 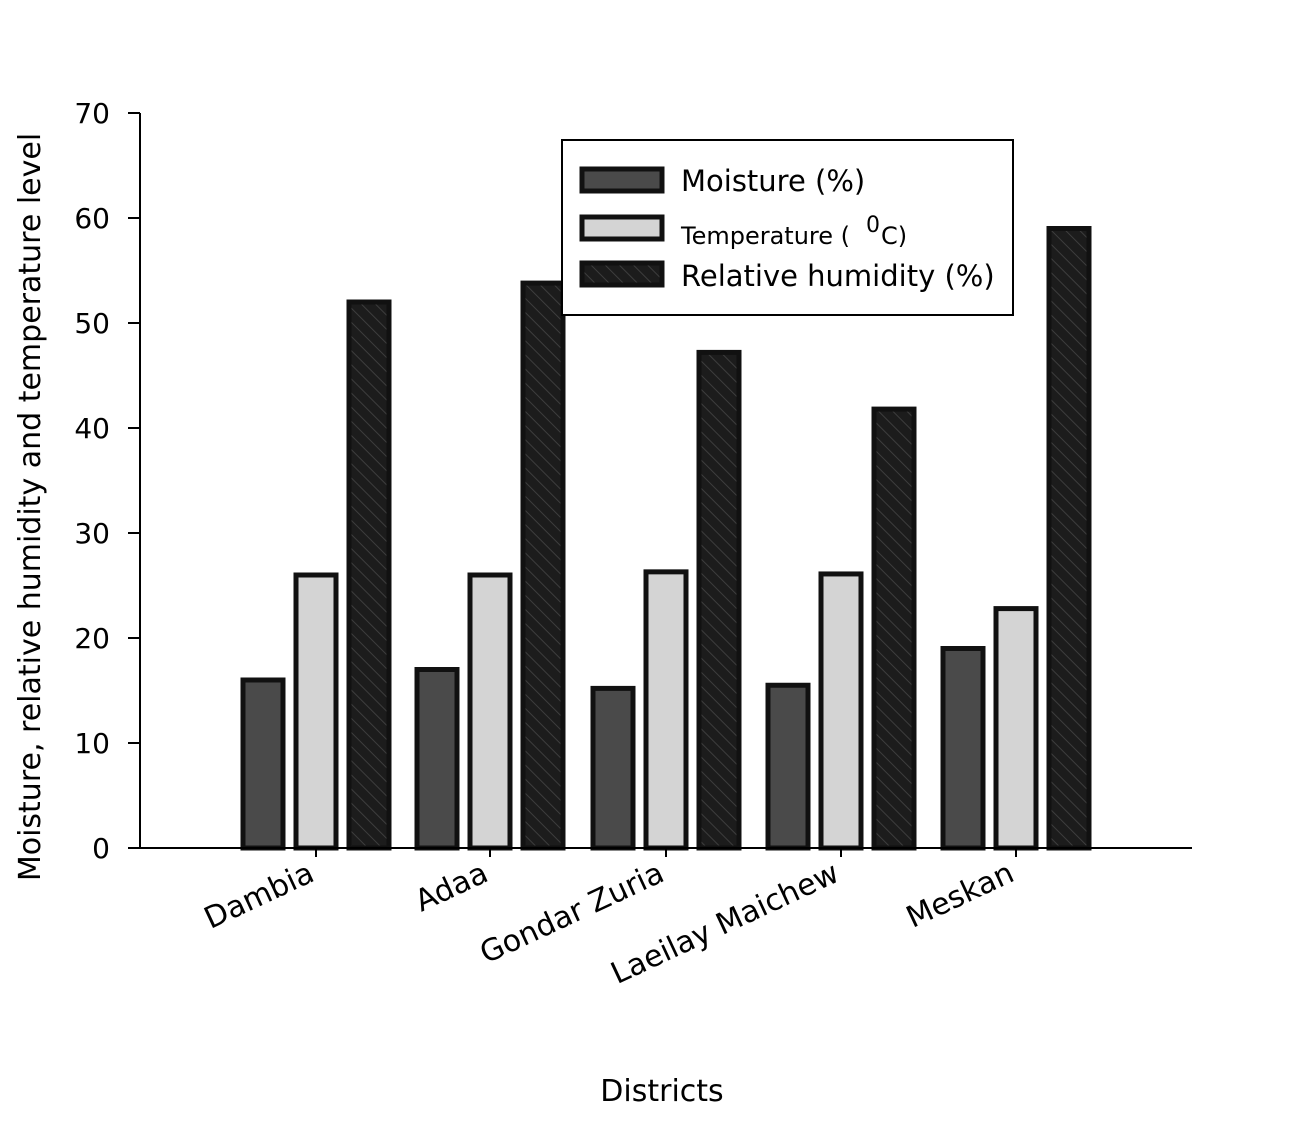 I want to click on y-tick-label: 40, so click(x=92, y=428).